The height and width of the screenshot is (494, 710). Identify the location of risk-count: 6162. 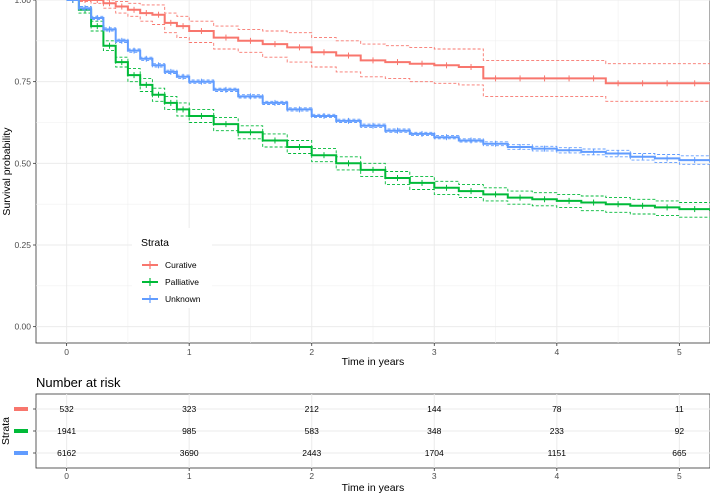
(66, 453).